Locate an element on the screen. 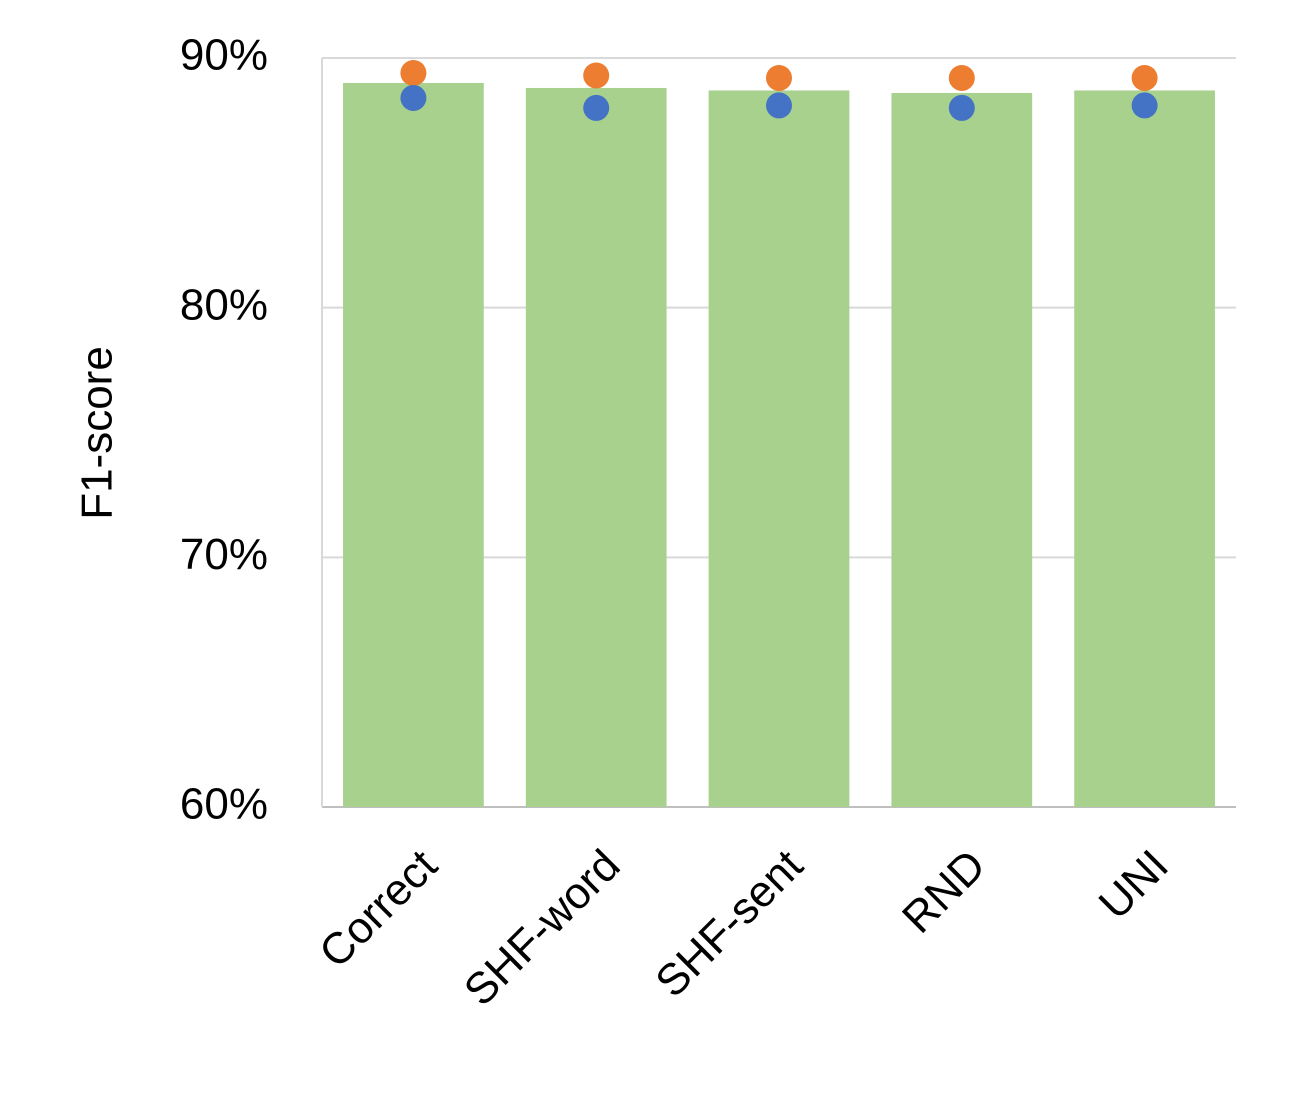 The image size is (1296, 1111). x-tick-label: SHF-sent is located at coordinates (729, 924).